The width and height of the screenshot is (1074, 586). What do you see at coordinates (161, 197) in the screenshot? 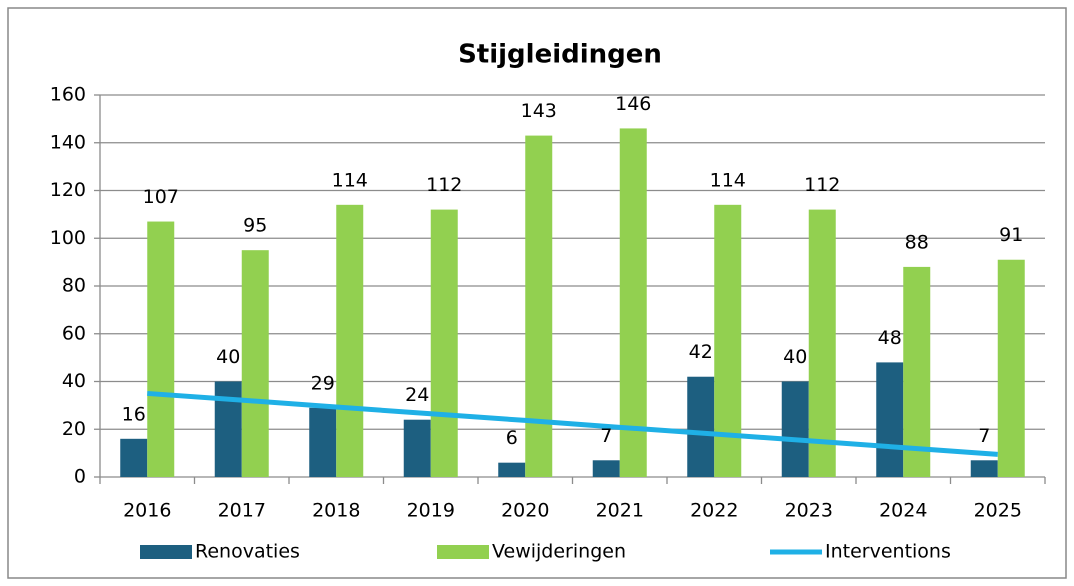
I see `data-label: 107` at bounding box center [161, 197].